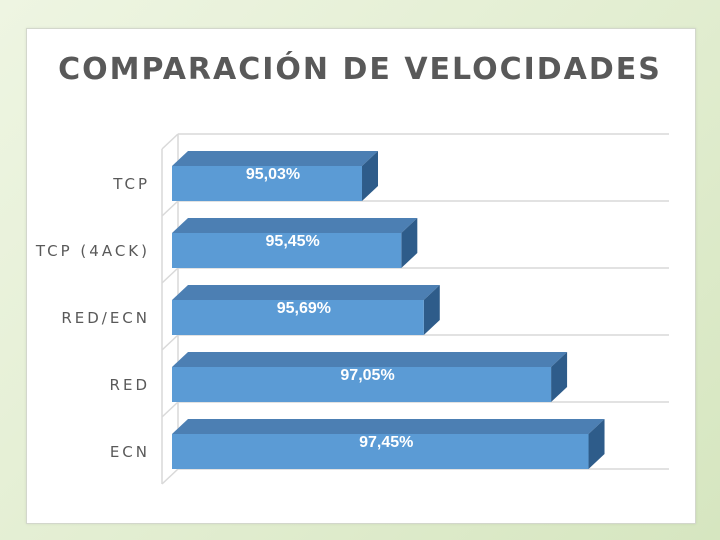 This screenshot has width=720, height=540. I want to click on category-label: RED/ECN, so click(105, 318).